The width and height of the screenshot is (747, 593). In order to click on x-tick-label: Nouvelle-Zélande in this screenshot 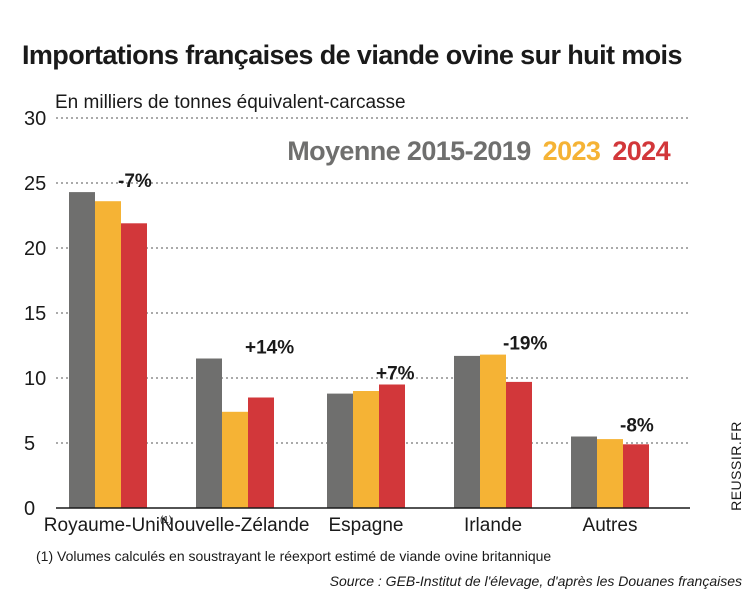, I will do `click(235, 525)`.